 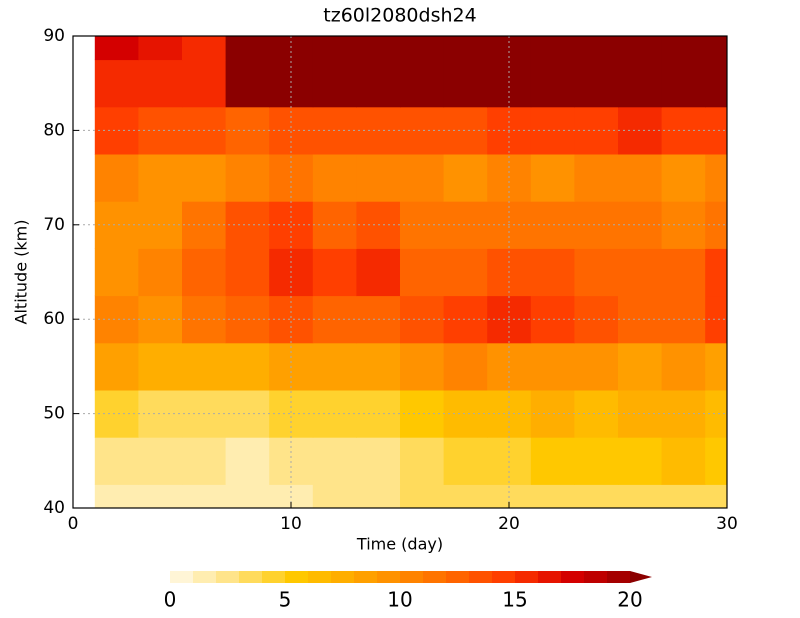 I want to click on y-tick-label: 50, so click(x=54, y=414).